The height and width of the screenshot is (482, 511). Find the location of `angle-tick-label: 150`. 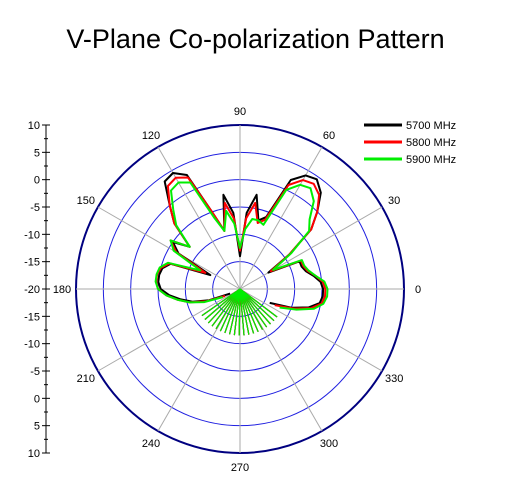

angle-tick-label: 150 is located at coordinates (86, 201).